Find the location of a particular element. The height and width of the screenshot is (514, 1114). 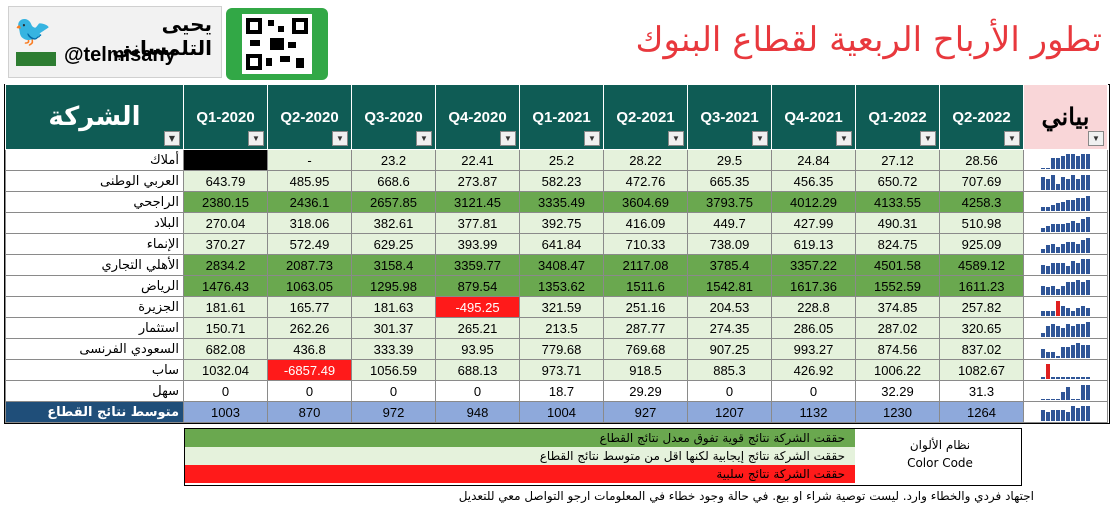

value-cell: 374.85 is located at coordinates (897, 307).